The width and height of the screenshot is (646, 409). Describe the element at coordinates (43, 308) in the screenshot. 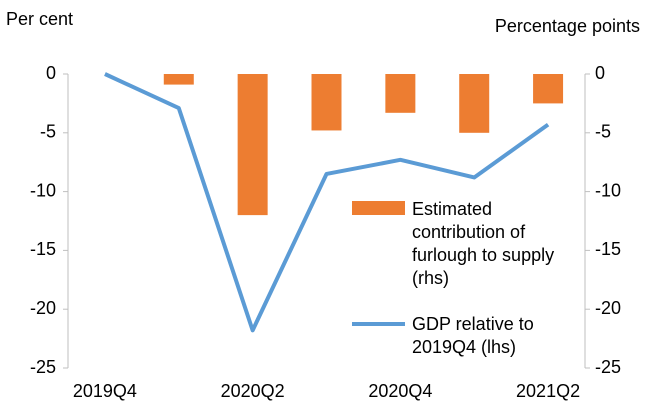

I see `y-tick-label: -20` at that location.